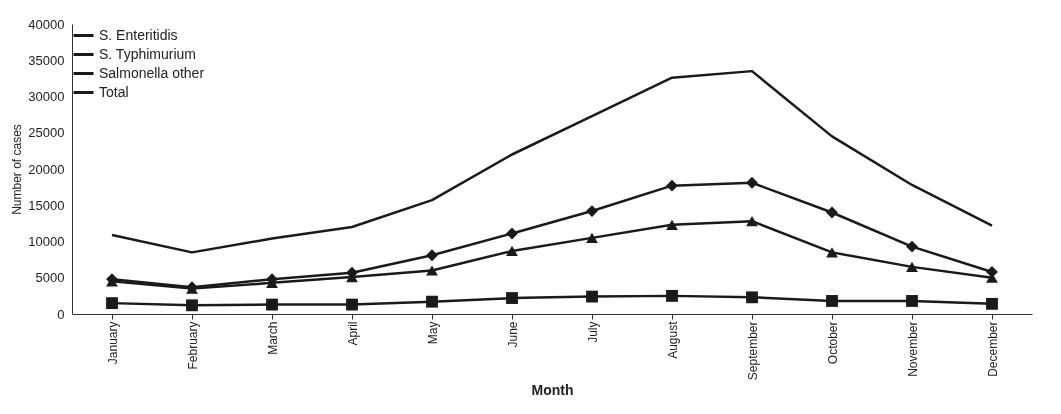 The image size is (1061, 414). I want to click on x-tick-label: July, so click(592, 332).